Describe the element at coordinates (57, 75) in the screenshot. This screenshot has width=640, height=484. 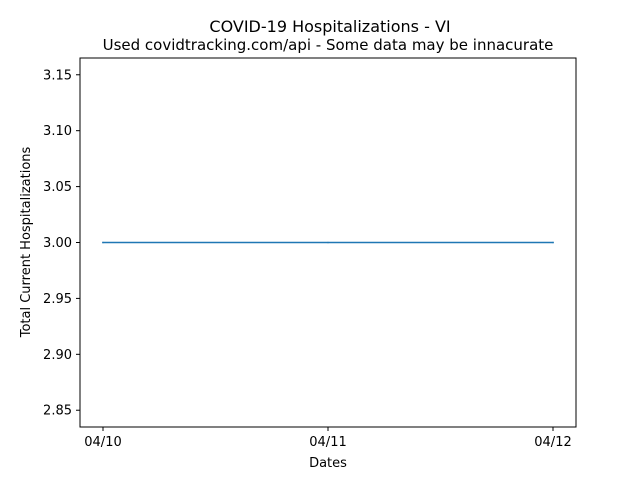
I see `y-tick-label: 3.15` at that location.